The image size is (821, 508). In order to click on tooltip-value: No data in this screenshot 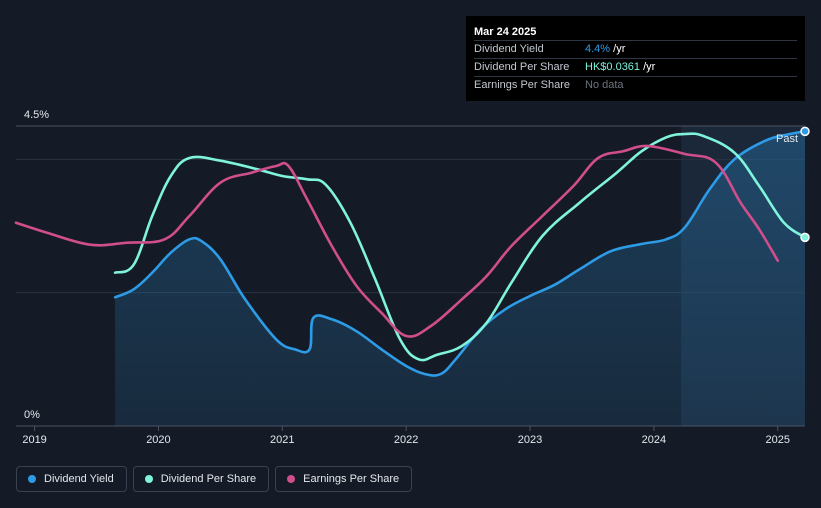, I will do `click(604, 85)`.